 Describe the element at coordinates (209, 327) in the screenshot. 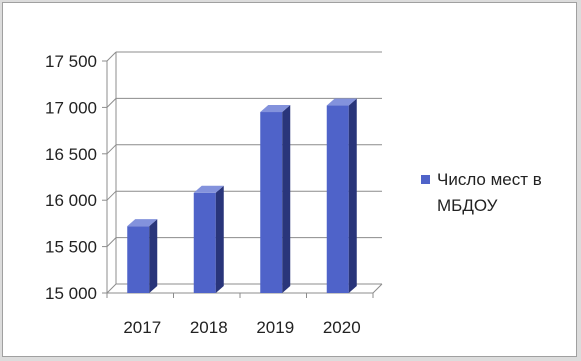

I see `x-tick-label: 2018` at that location.